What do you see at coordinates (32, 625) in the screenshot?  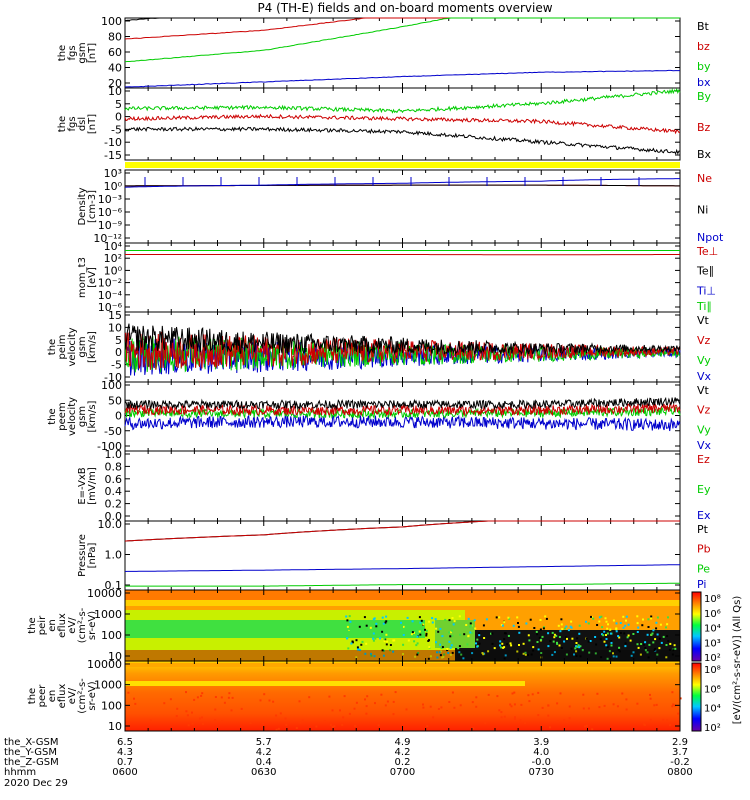 I see `svg-text: the` at bounding box center [32, 625].